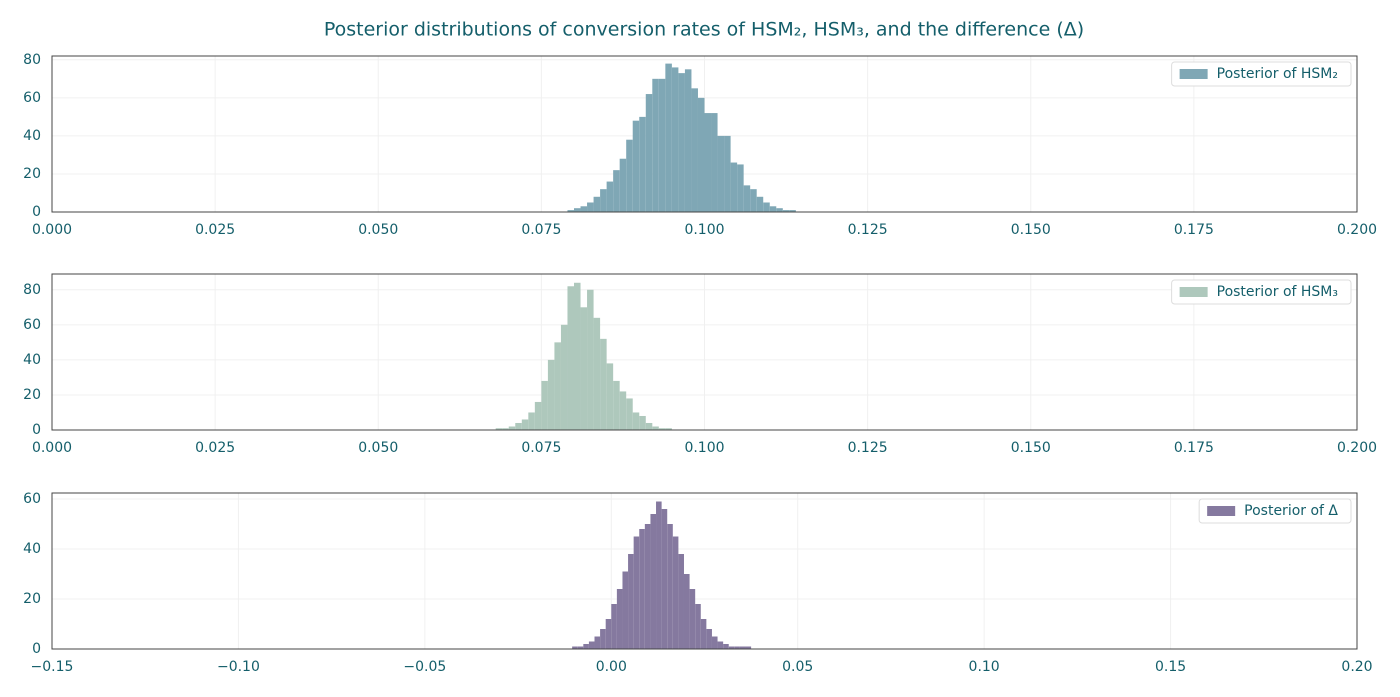 The width and height of the screenshot is (1400, 697). Describe the element at coordinates (868, 448) in the screenshot. I see `x-tick-label: 0.125` at that location.